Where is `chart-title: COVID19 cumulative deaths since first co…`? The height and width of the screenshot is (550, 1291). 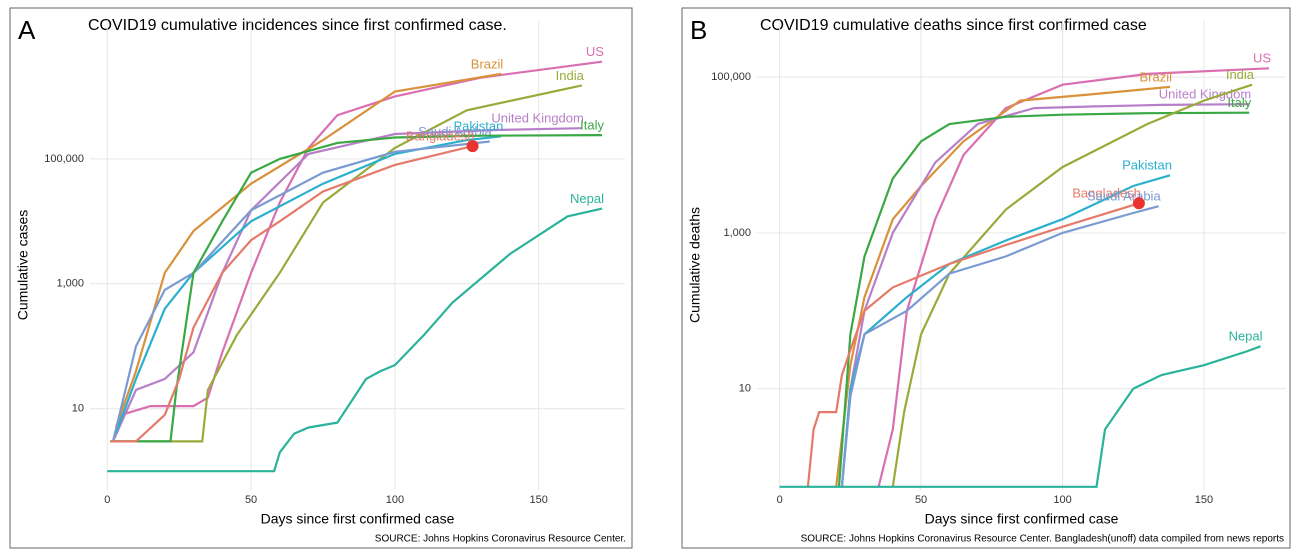 chart-title: COVID19 cumulative deaths since first co… is located at coordinates (953, 25).